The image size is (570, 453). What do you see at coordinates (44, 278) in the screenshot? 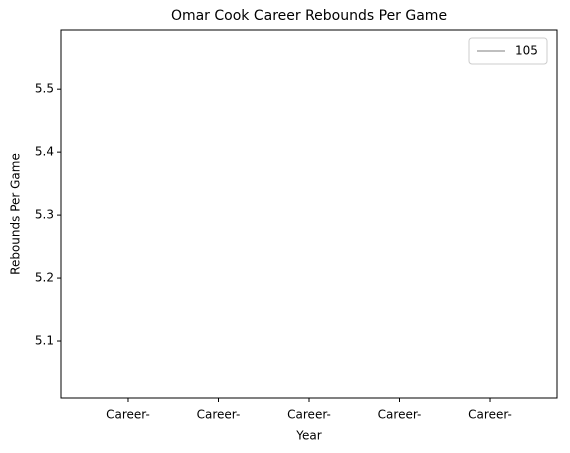
I see `y-tick-label: 5.2` at bounding box center [44, 278].